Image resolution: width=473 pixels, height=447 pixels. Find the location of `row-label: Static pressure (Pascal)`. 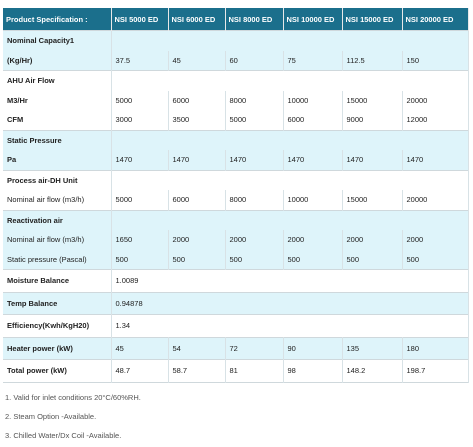

row-label: Static pressure (Pascal) is located at coordinates (57, 259).